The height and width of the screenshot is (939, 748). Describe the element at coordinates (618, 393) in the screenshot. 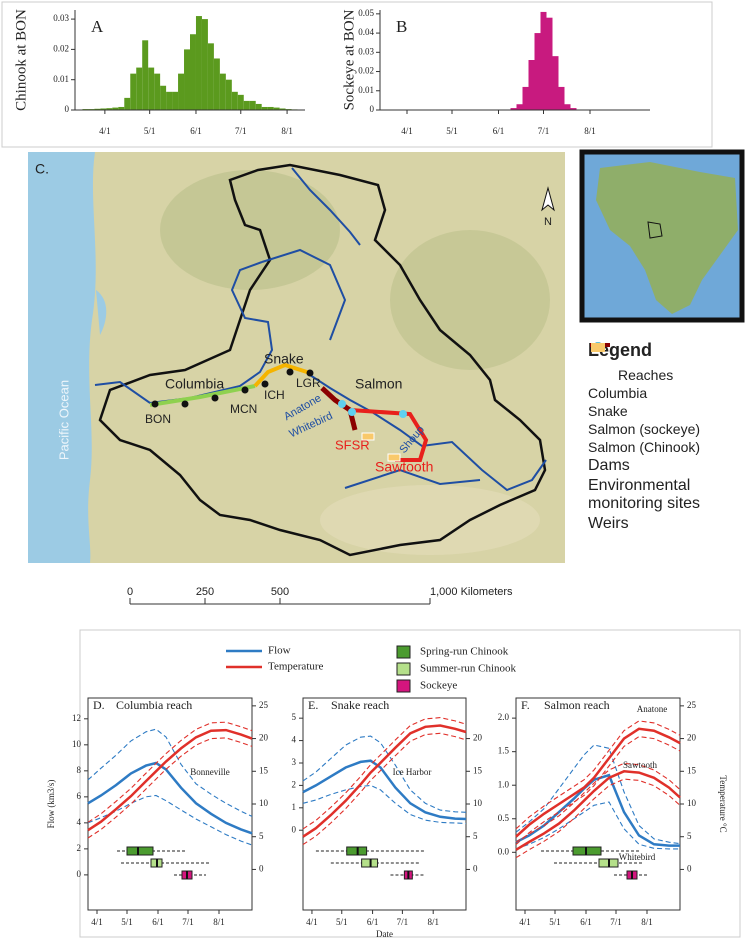

I see `legend-label: Columbia` at that location.